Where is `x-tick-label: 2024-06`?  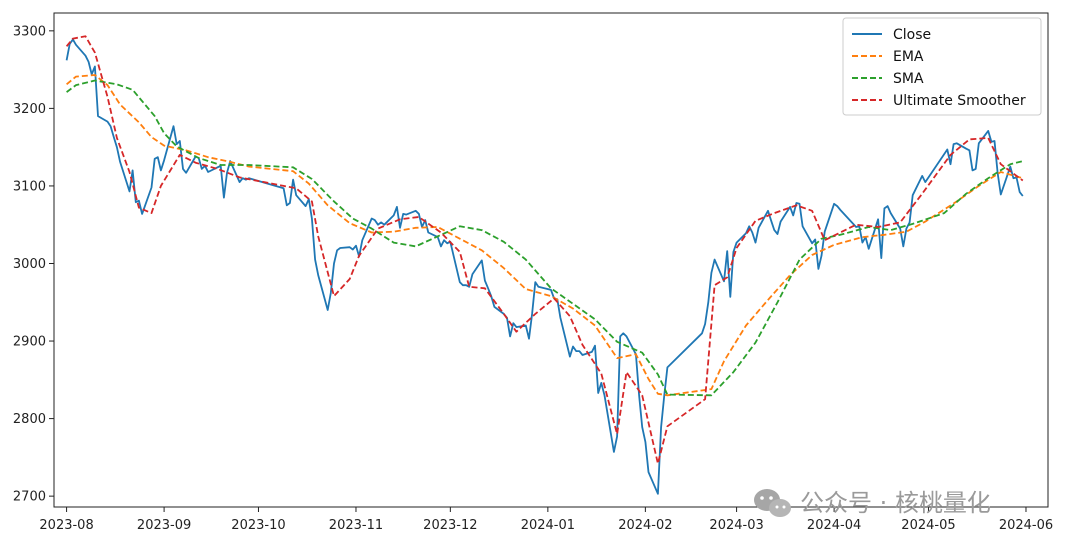
x-tick-label: 2024-06 is located at coordinates (1026, 525).